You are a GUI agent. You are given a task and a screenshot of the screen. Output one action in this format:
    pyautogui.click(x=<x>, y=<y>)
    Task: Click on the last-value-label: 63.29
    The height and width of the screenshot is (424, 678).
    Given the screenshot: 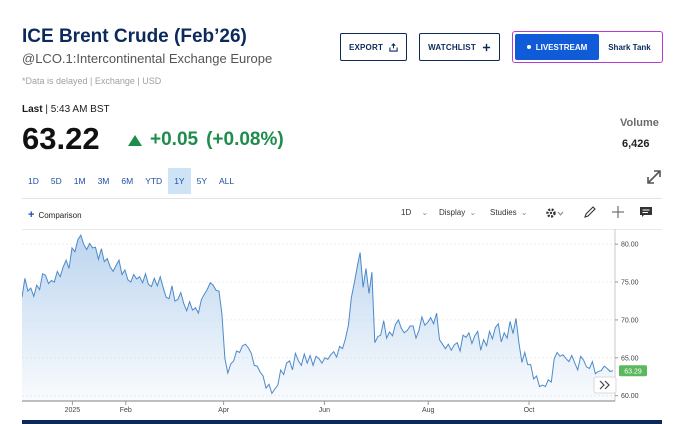 What is the action you would take?
    pyautogui.click(x=633, y=371)
    